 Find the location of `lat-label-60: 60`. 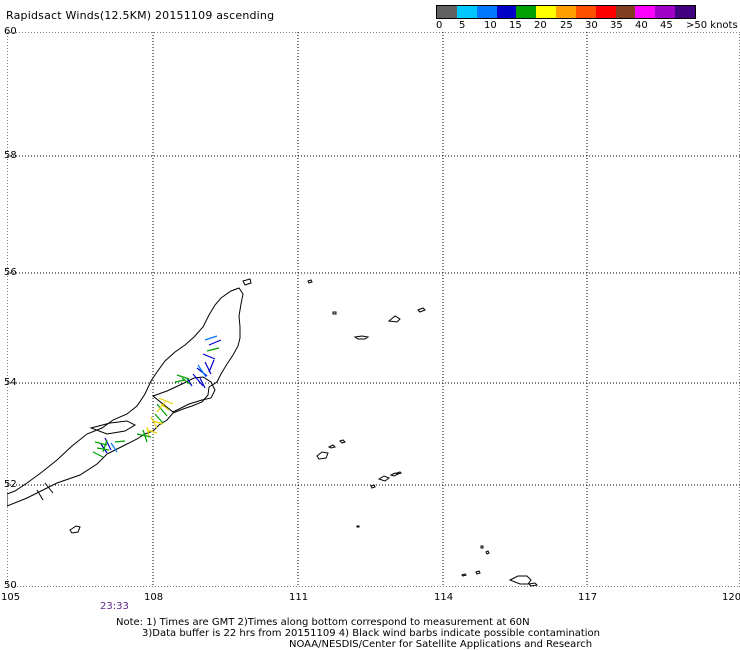

lat-label-60: 60 is located at coordinates (10, 31).